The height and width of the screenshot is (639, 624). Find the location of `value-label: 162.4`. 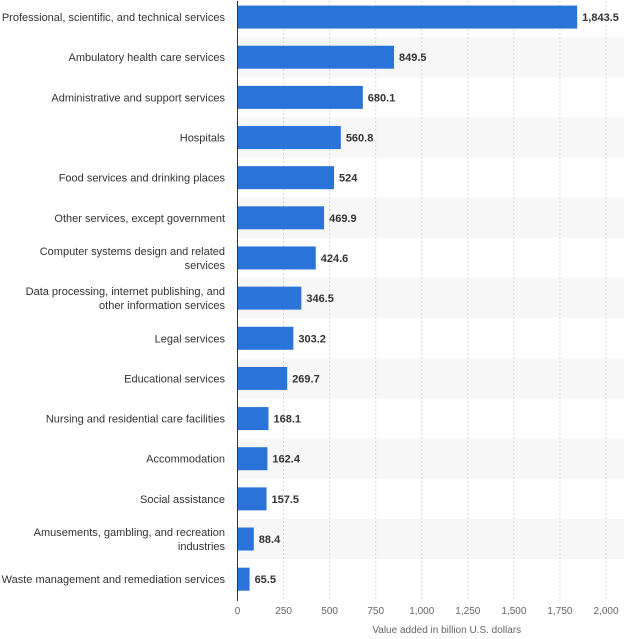

value-label: 162.4 is located at coordinates (286, 460).